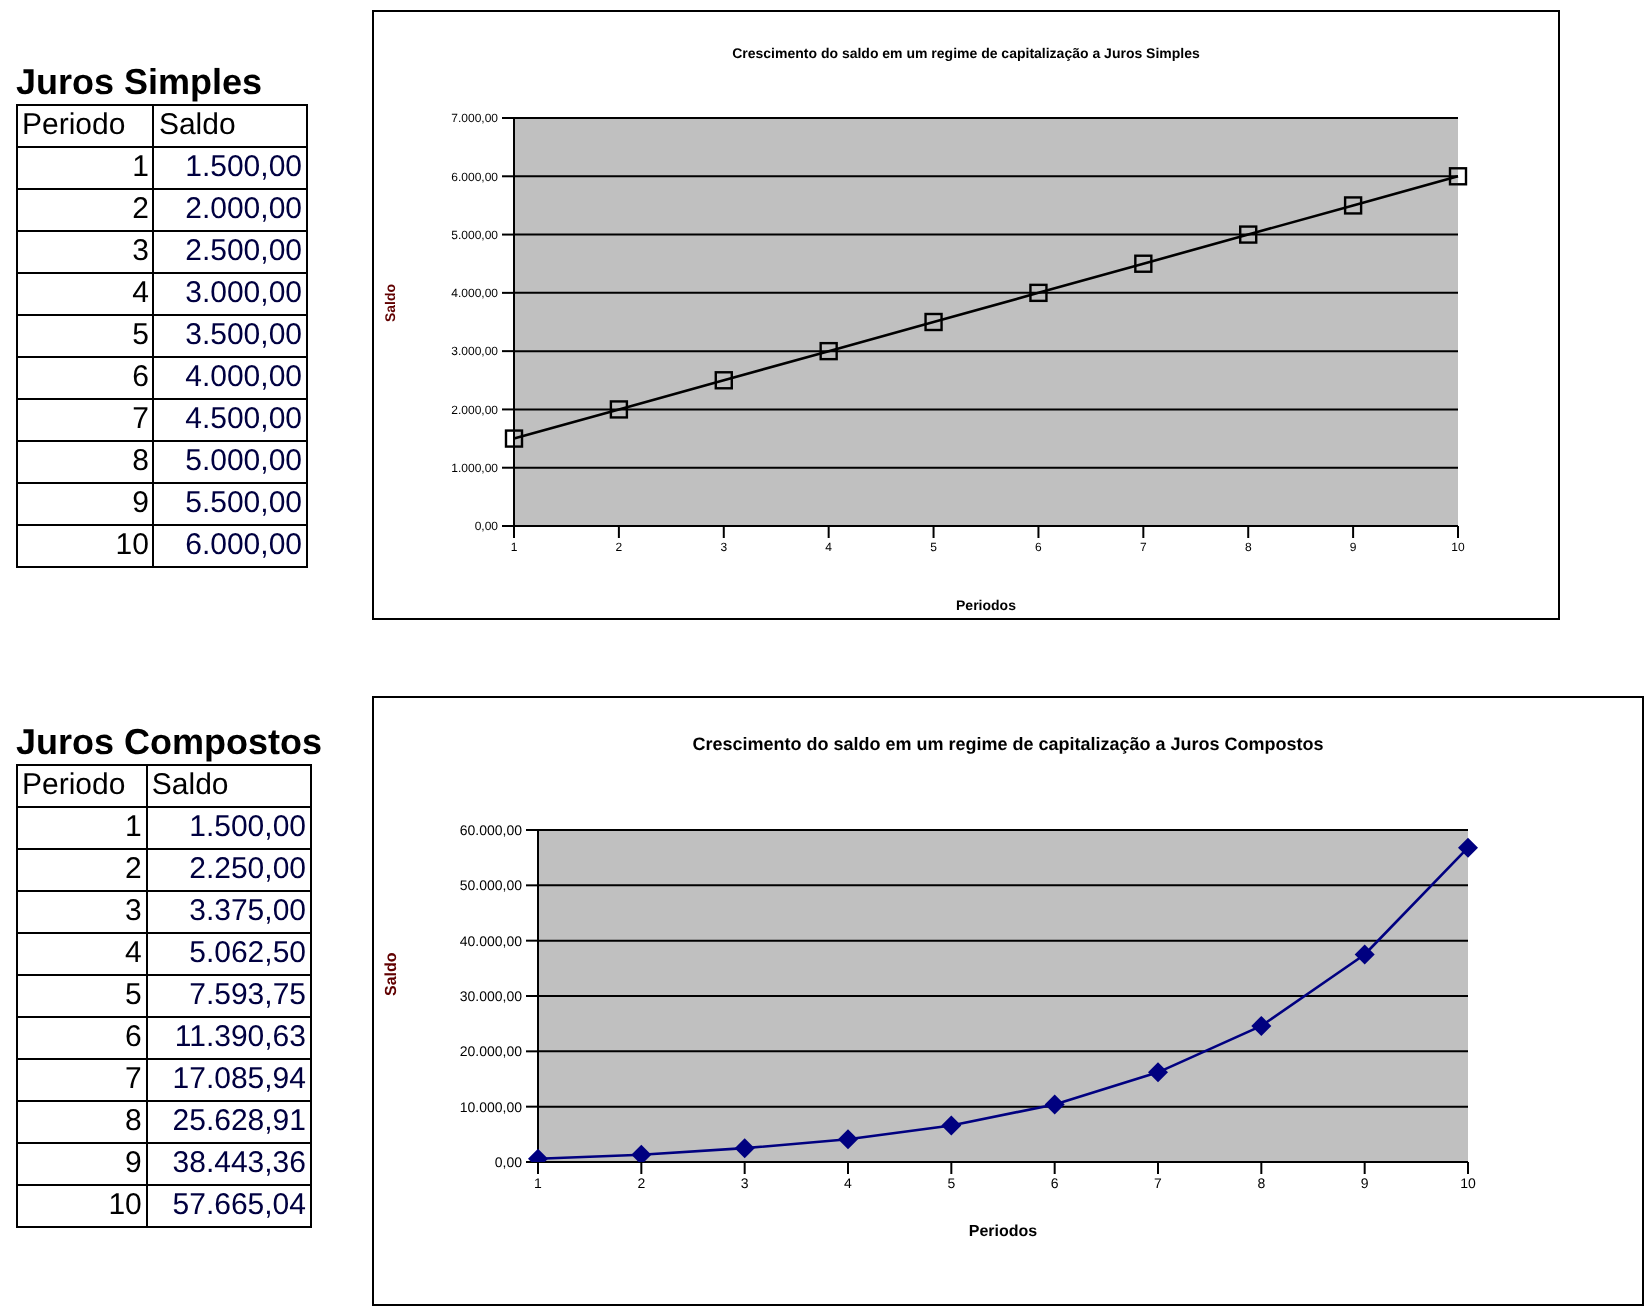 Image resolution: width=1652 pixels, height=1310 pixels. I want to click on text: 5.500,00, so click(230, 504).